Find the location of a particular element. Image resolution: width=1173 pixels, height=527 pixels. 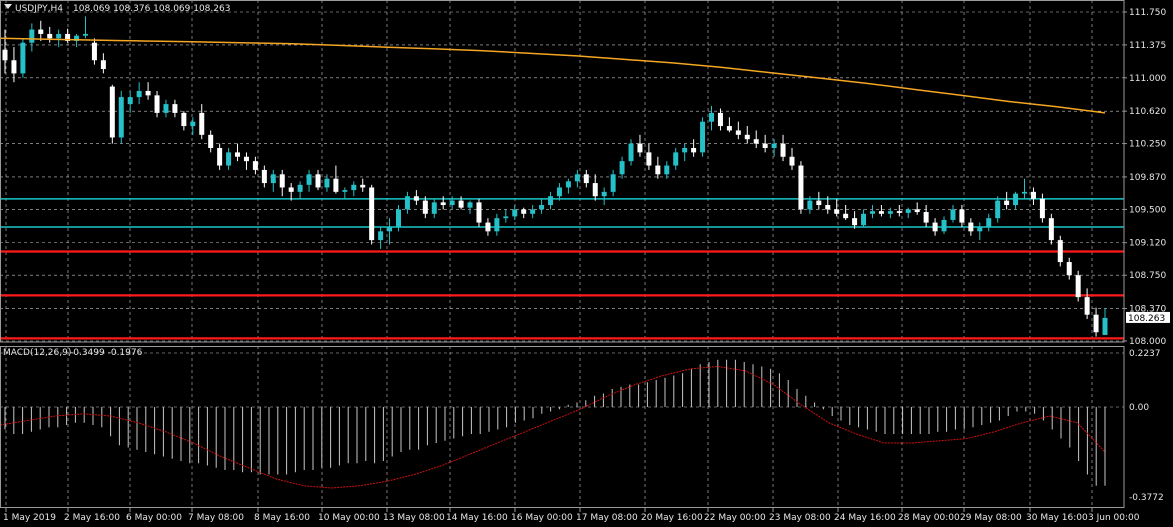

x-tick-label: 28 May 00:00 is located at coordinates (929, 518).